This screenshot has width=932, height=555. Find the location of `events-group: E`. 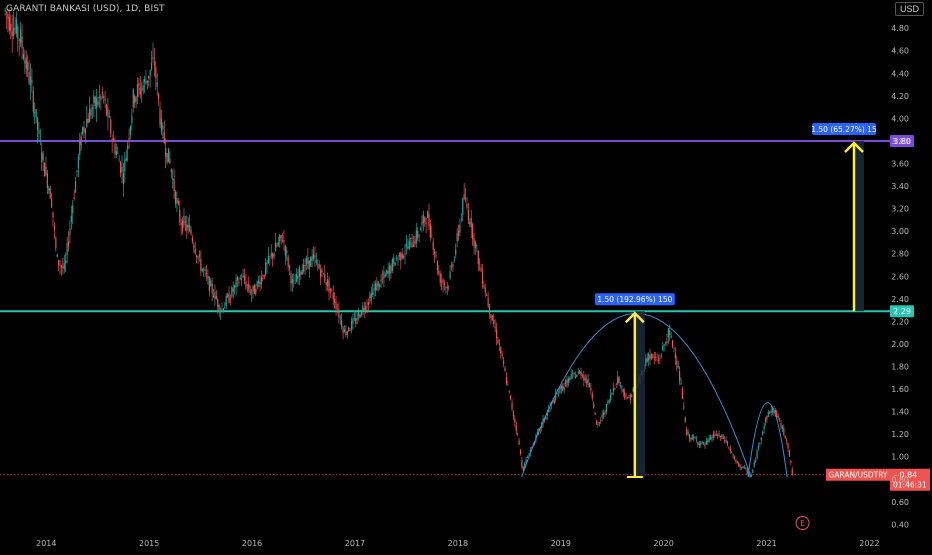

events-group: E is located at coordinates (802, 523).